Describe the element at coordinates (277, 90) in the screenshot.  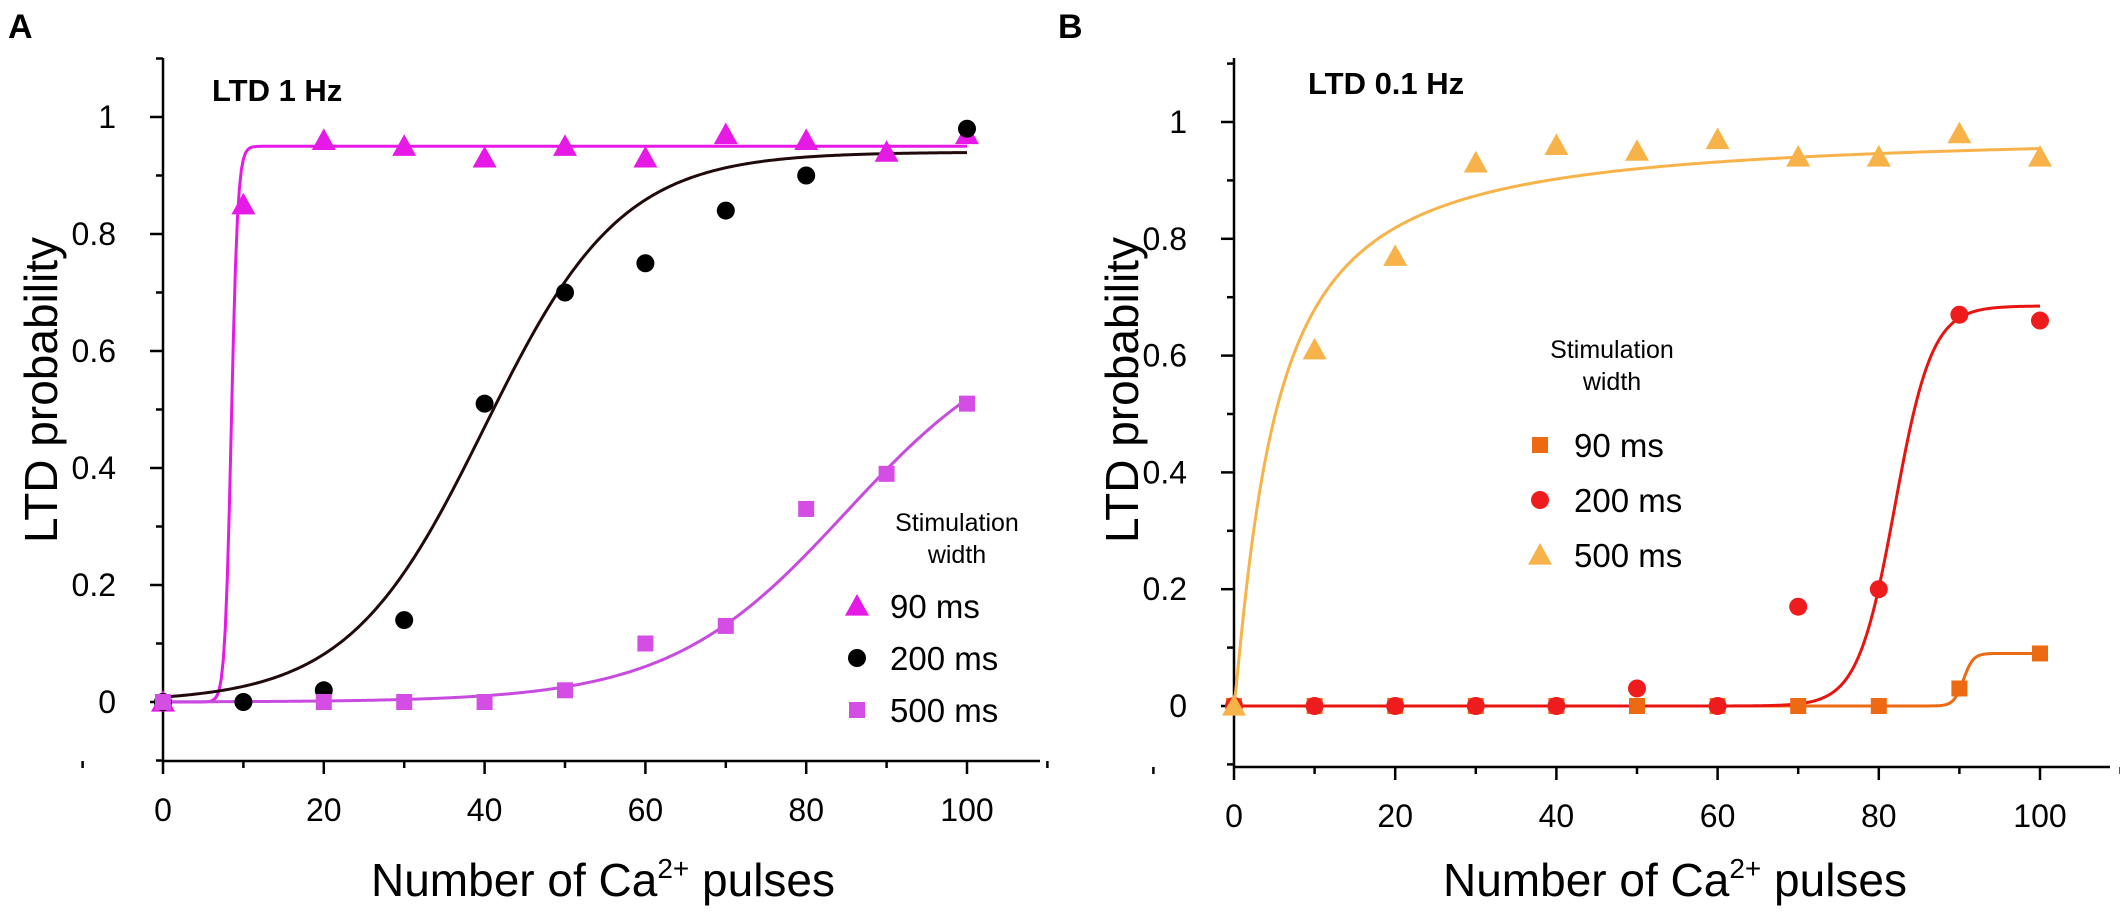
I see `chart-title: LTD 1 Hz` at that location.